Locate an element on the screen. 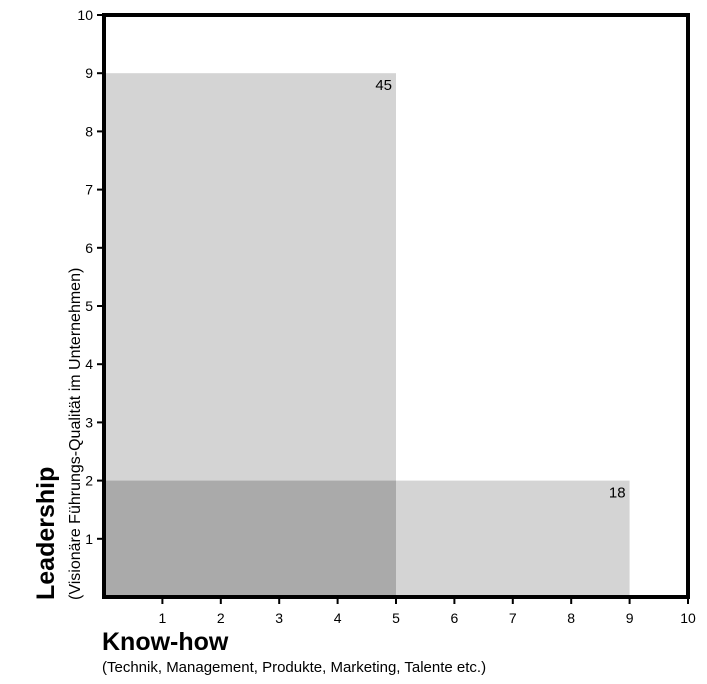  y-axis-title: Leadership is located at coordinates (46, 533).